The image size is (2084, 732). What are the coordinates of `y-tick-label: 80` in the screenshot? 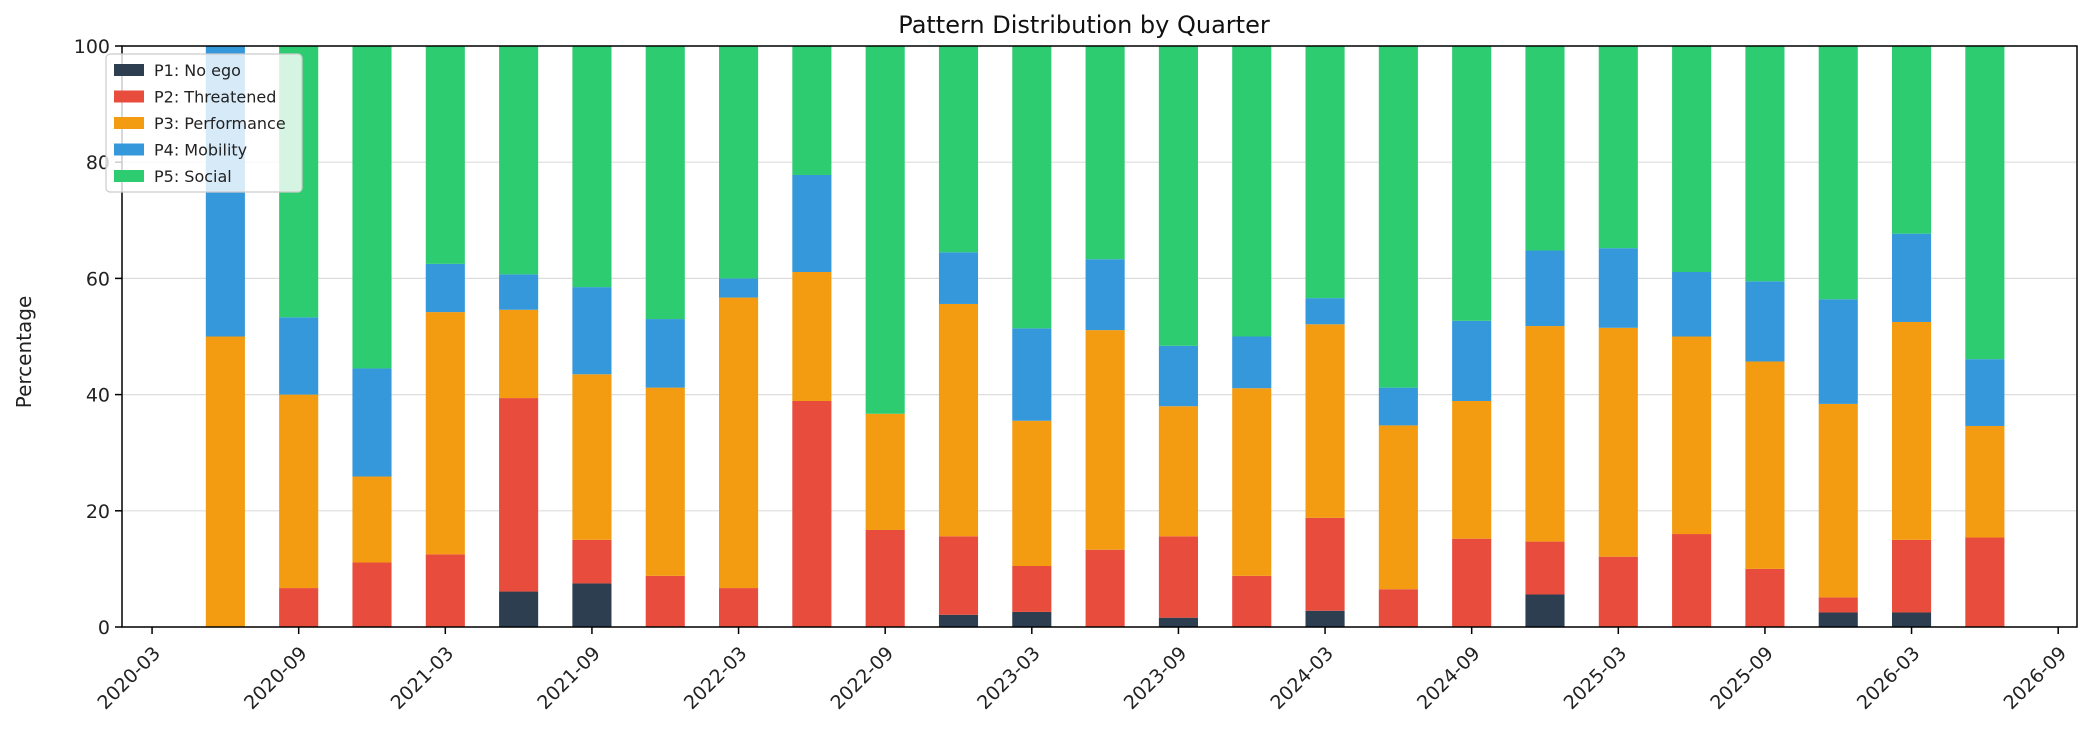 It's located at (98, 163).